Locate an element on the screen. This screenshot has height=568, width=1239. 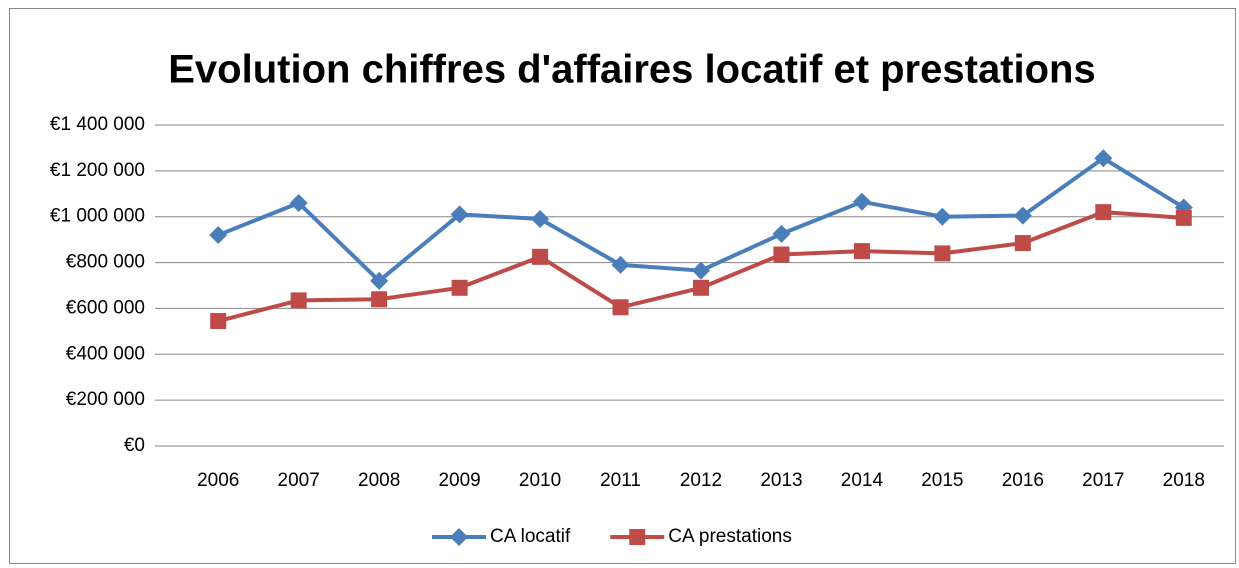
x-tick-label: 2015 is located at coordinates (942, 480).